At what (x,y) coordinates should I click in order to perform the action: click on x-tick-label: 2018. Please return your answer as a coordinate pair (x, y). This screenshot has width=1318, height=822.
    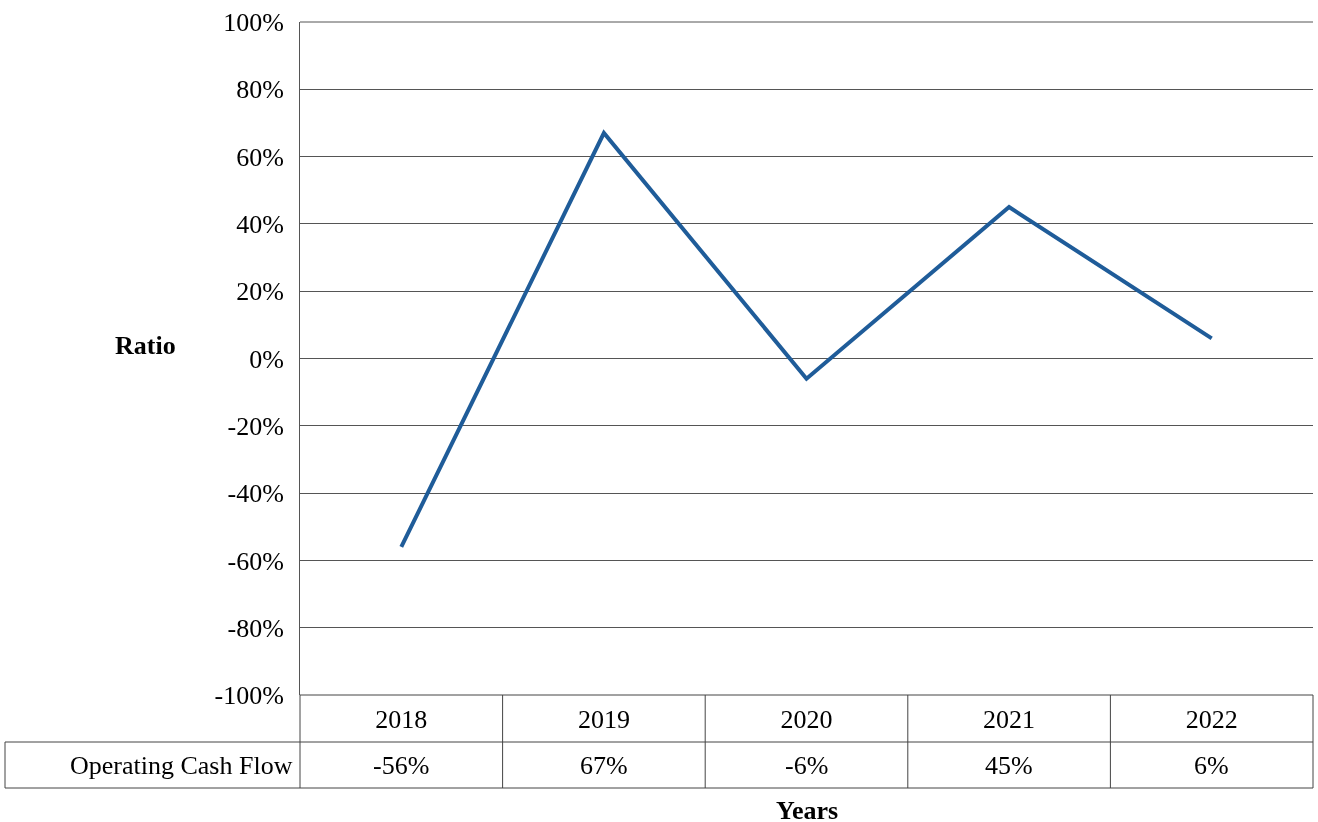
    Looking at the image, I should click on (401, 719).